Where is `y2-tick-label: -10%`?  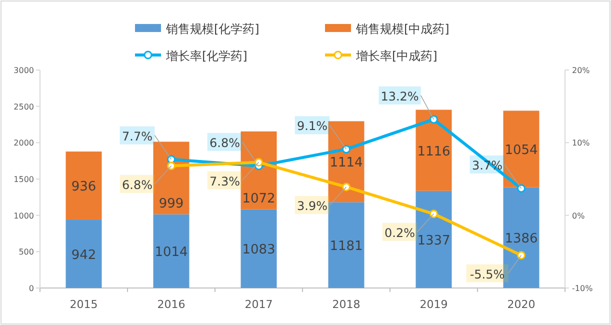
y2-tick-label: -10% is located at coordinates (583, 288).